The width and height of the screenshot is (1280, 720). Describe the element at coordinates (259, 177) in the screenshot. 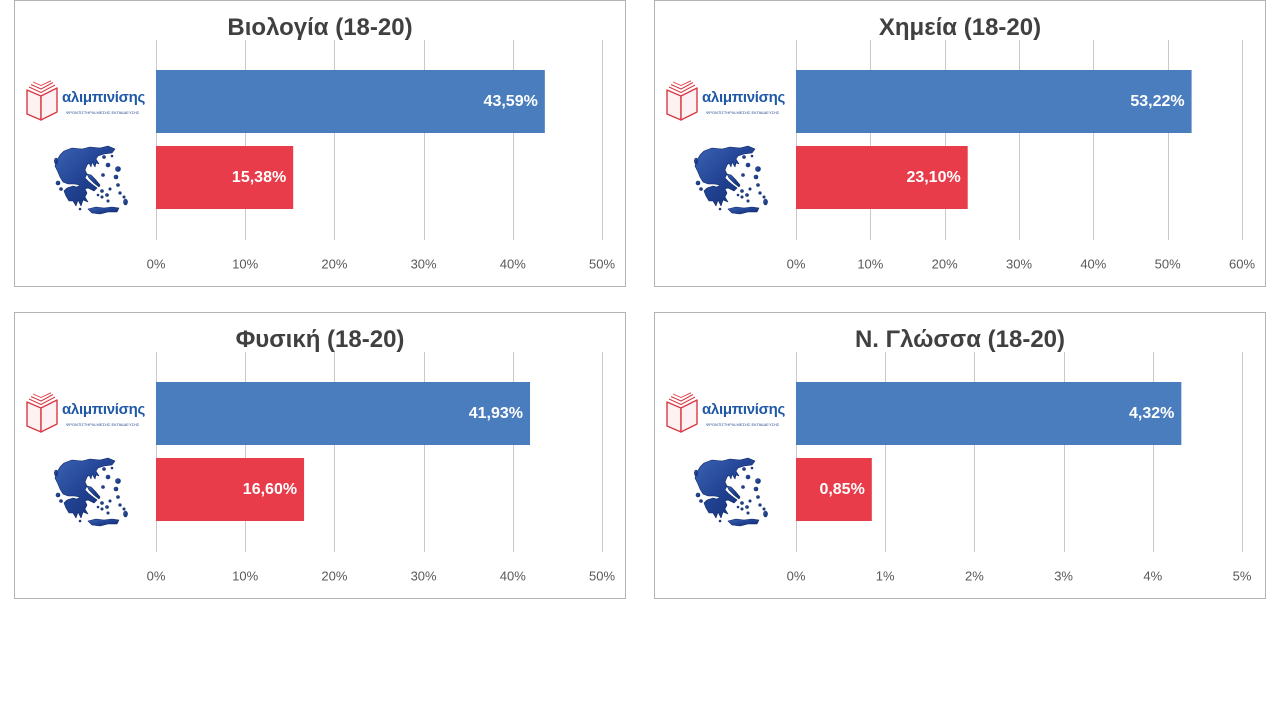

I see `bar-value-label: 15,38%` at that location.